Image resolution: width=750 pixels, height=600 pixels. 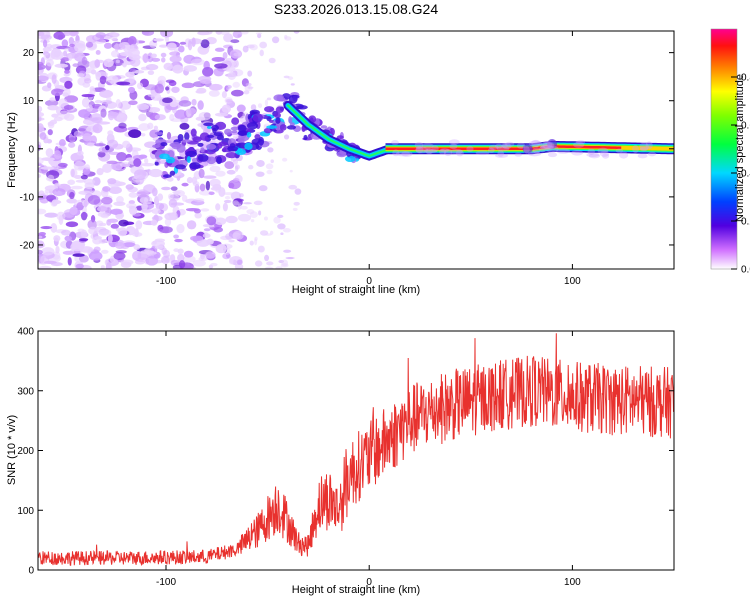 I want to click on snr-xlabel: Height of straight line (km), so click(x=356, y=590).